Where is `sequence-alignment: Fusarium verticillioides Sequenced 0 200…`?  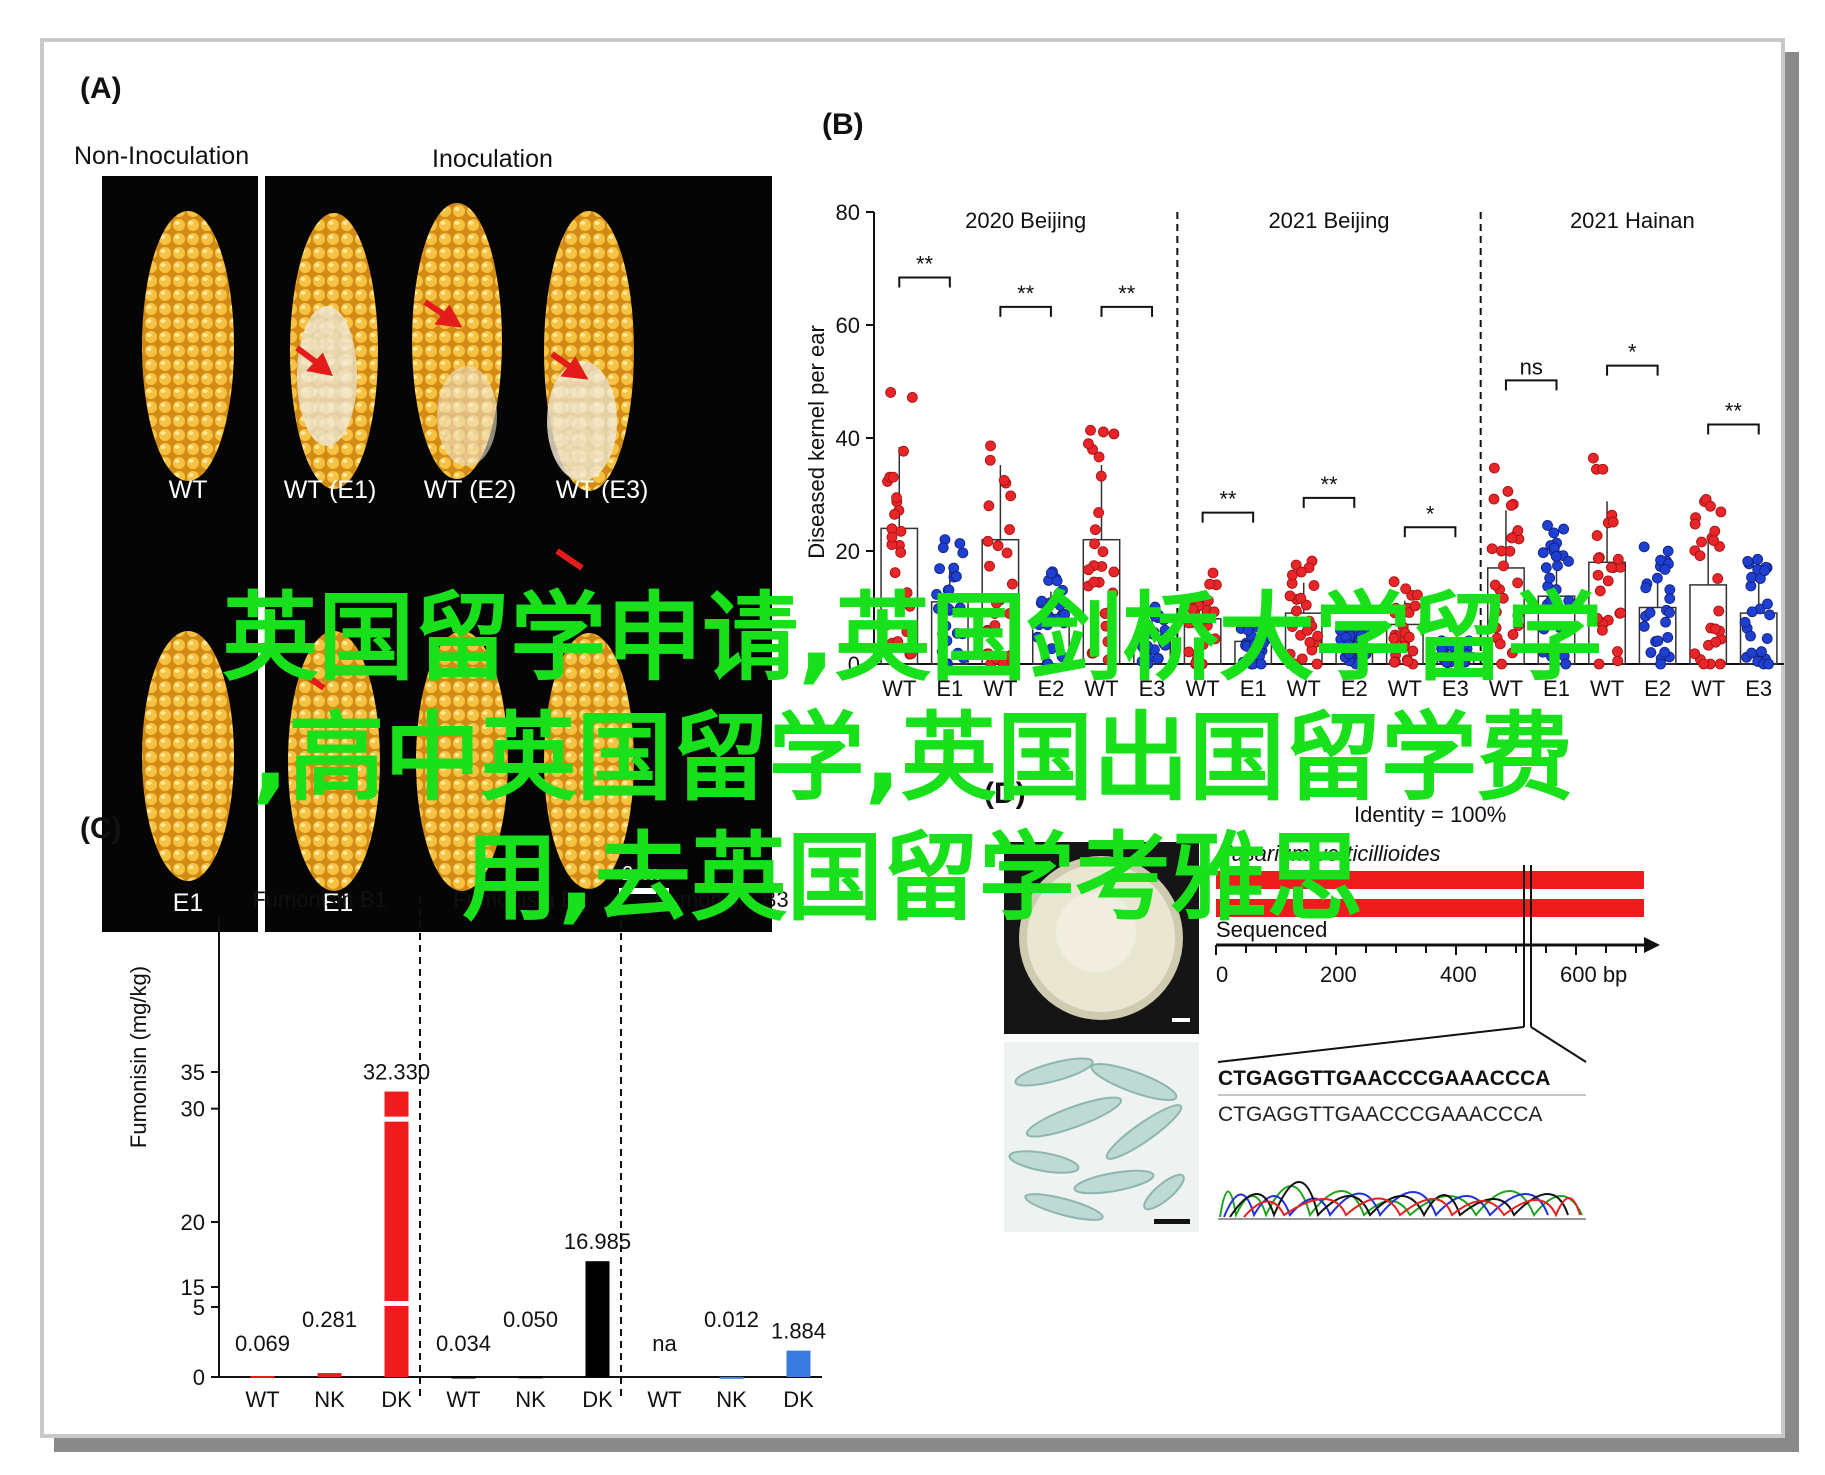
sequence-alignment: Fusarium verticillioides Sequenced 0 200… is located at coordinates (1494, 1037).